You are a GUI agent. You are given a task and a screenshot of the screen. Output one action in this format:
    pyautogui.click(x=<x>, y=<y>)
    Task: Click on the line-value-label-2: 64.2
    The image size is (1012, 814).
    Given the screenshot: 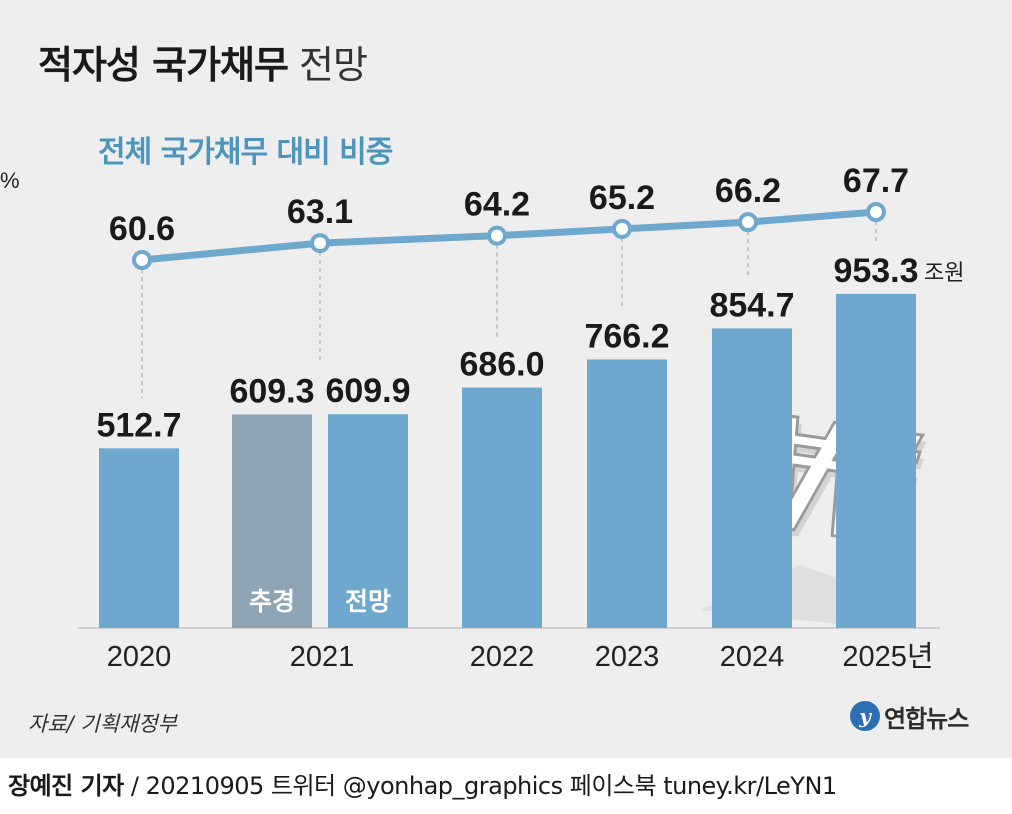 What is the action you would take?
    pyautogui.click(x=497, y=205)
    